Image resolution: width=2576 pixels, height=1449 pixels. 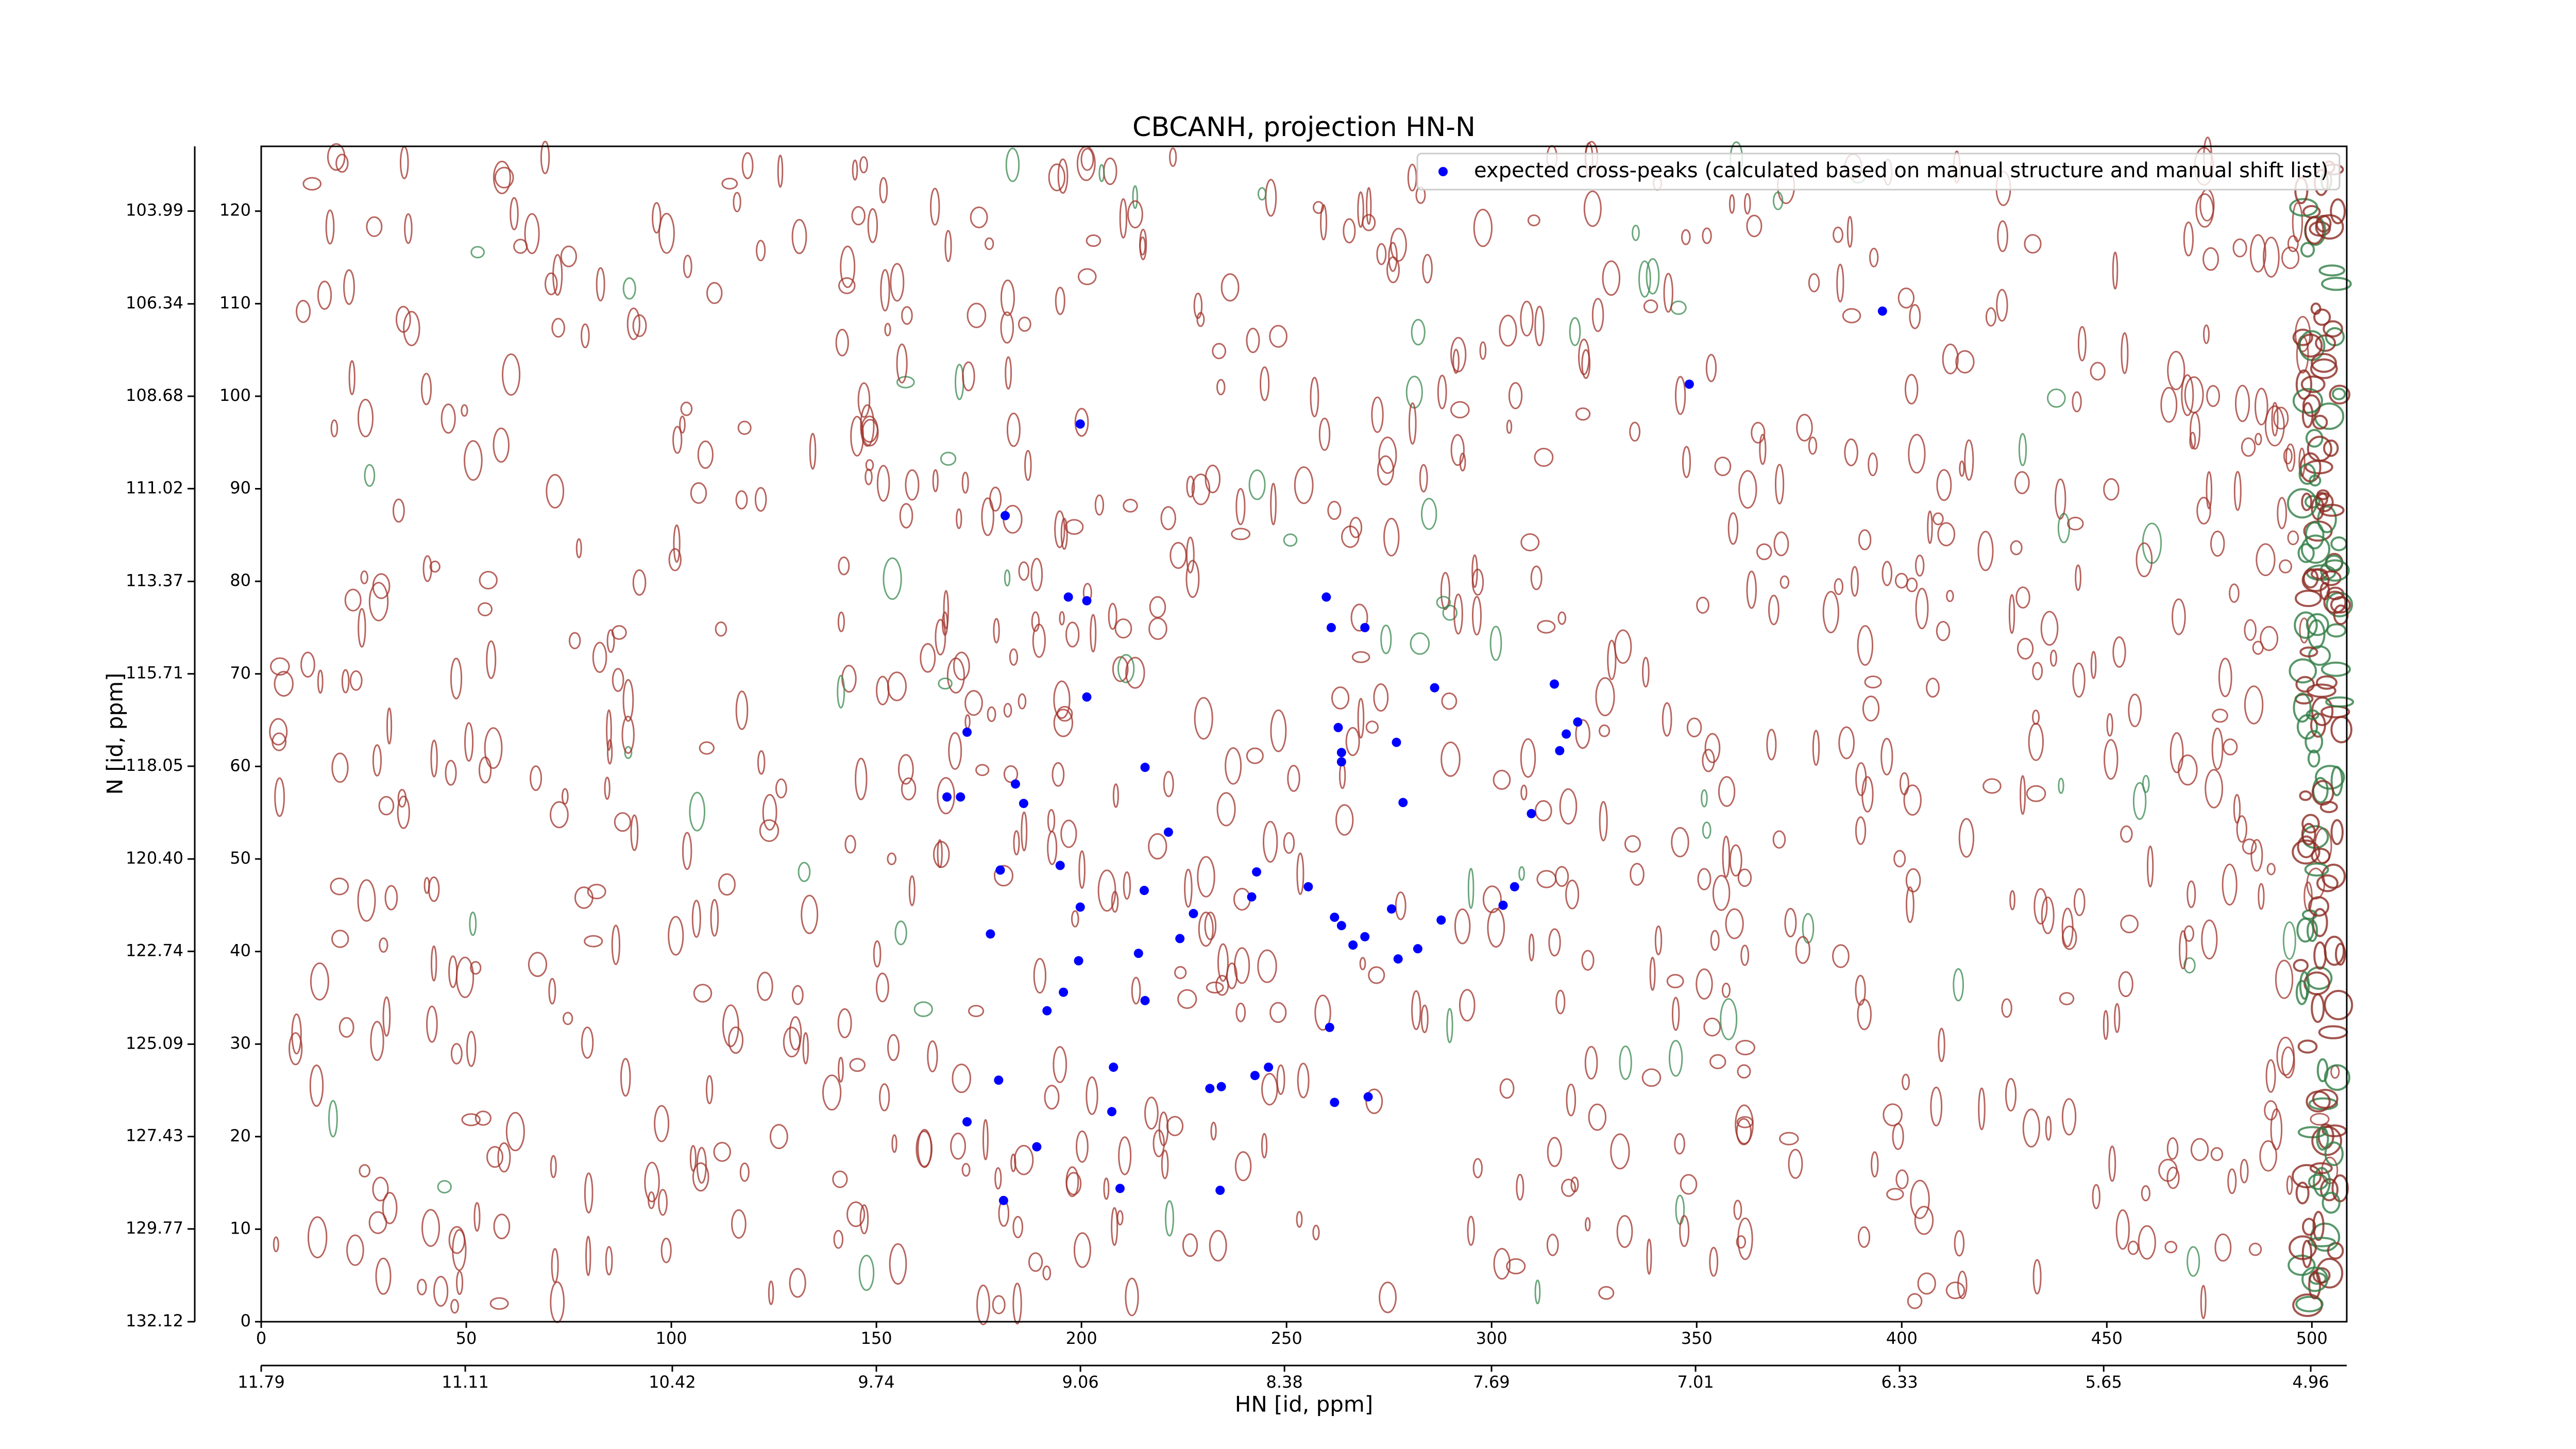 What do you see at coordinates (672, 1382) in the screenshot?
I see `x2-tick-label: 10.42` at bounding box center [672, 1382].